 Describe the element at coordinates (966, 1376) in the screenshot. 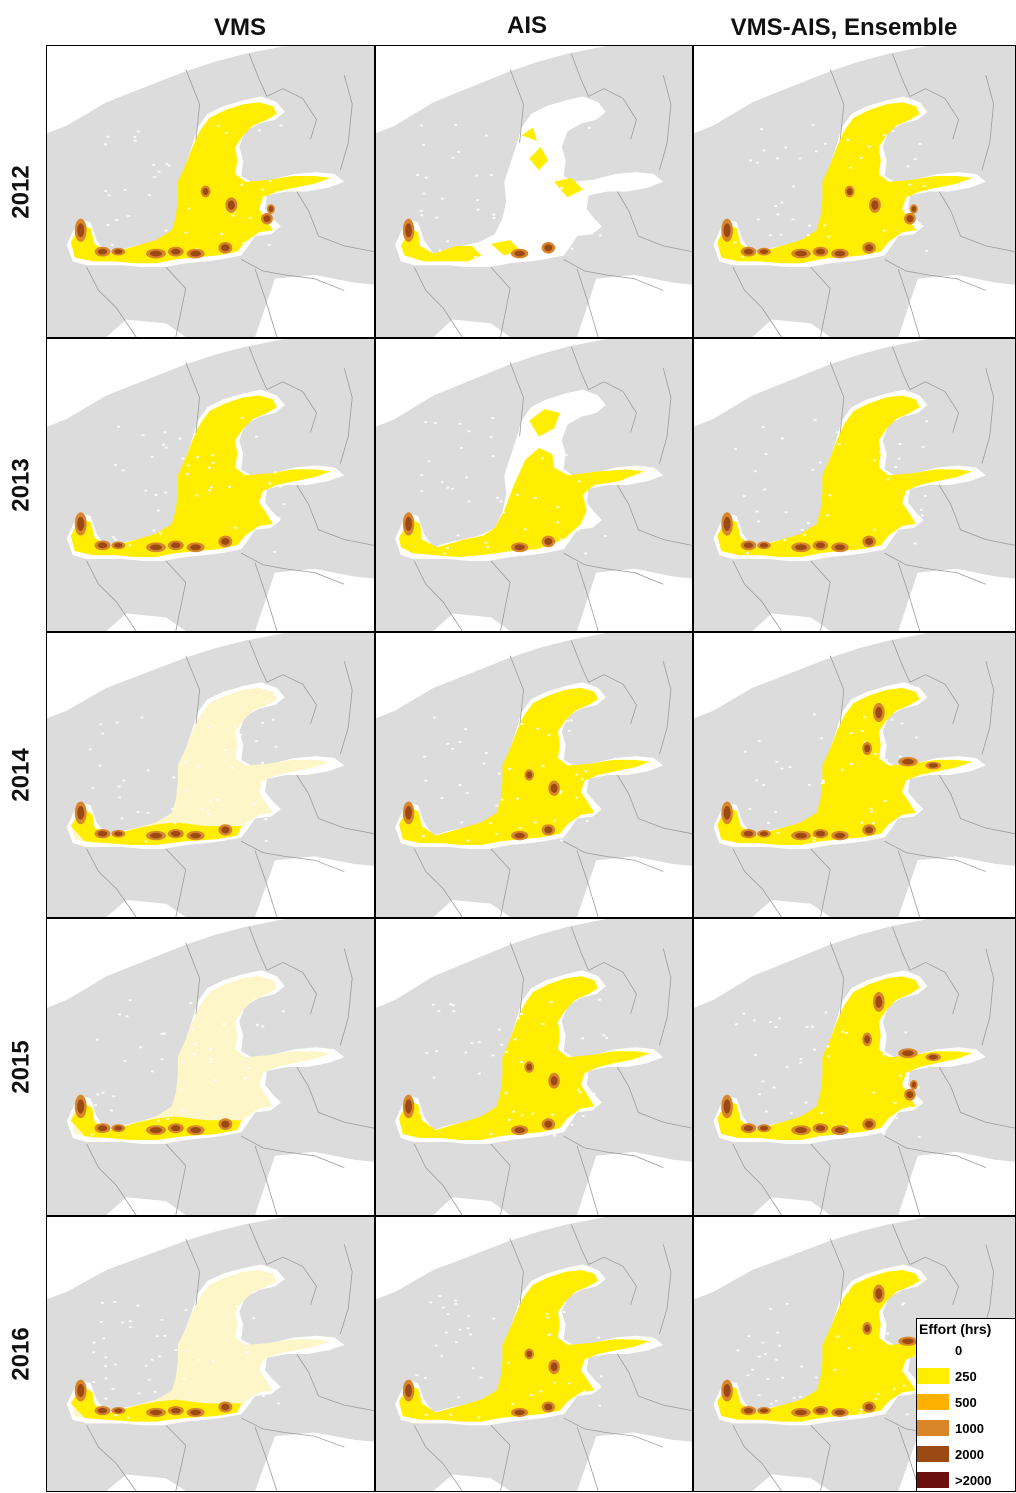

I see `legend-label: 250` at that location.